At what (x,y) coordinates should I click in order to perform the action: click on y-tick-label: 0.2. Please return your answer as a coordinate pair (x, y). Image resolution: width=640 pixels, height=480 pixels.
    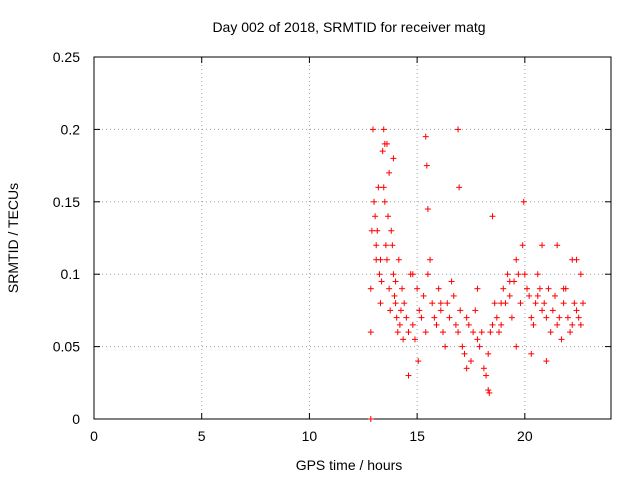
    Looking at the image, I should click on (71, 129).